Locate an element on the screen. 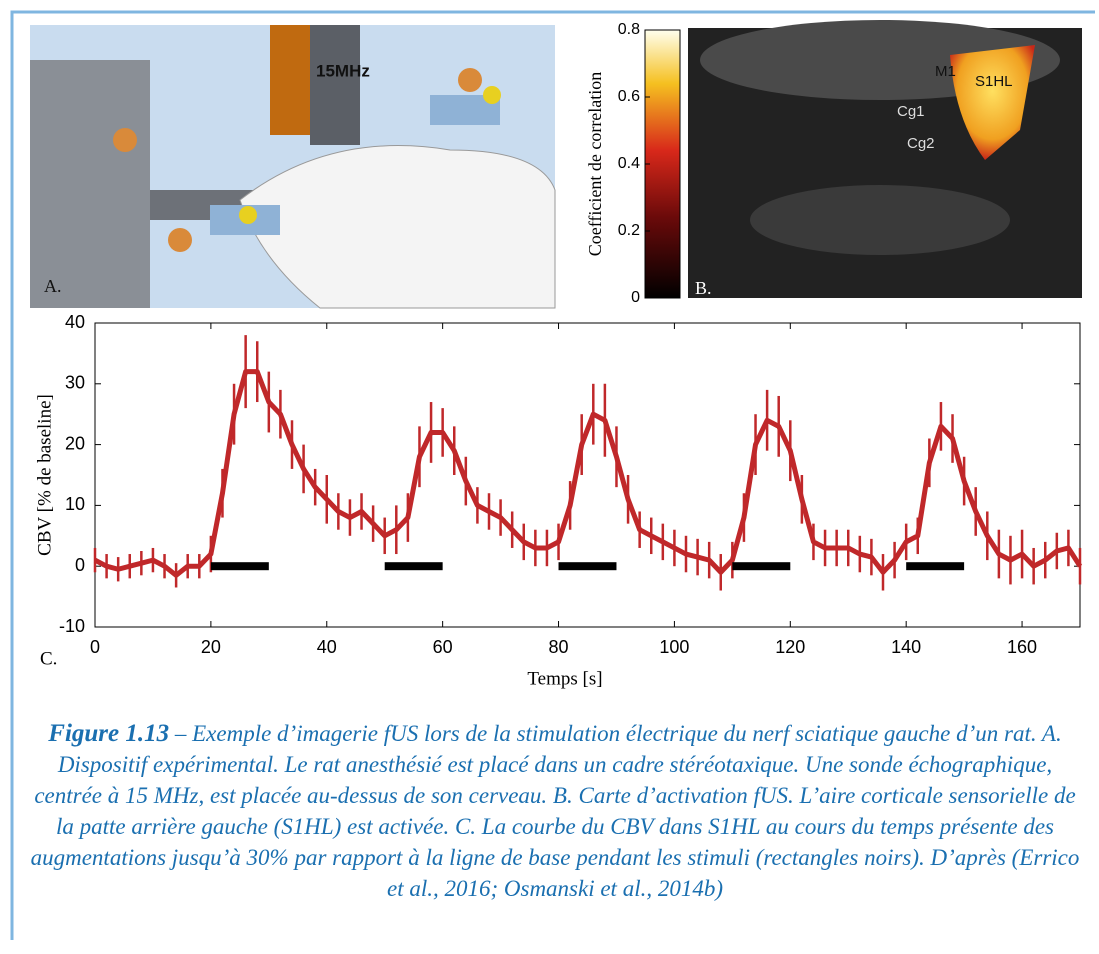 Image resolution: width=1099 pixels, height=954 pixels. x-tick-label: 120 is located at coordinates (790, 647).